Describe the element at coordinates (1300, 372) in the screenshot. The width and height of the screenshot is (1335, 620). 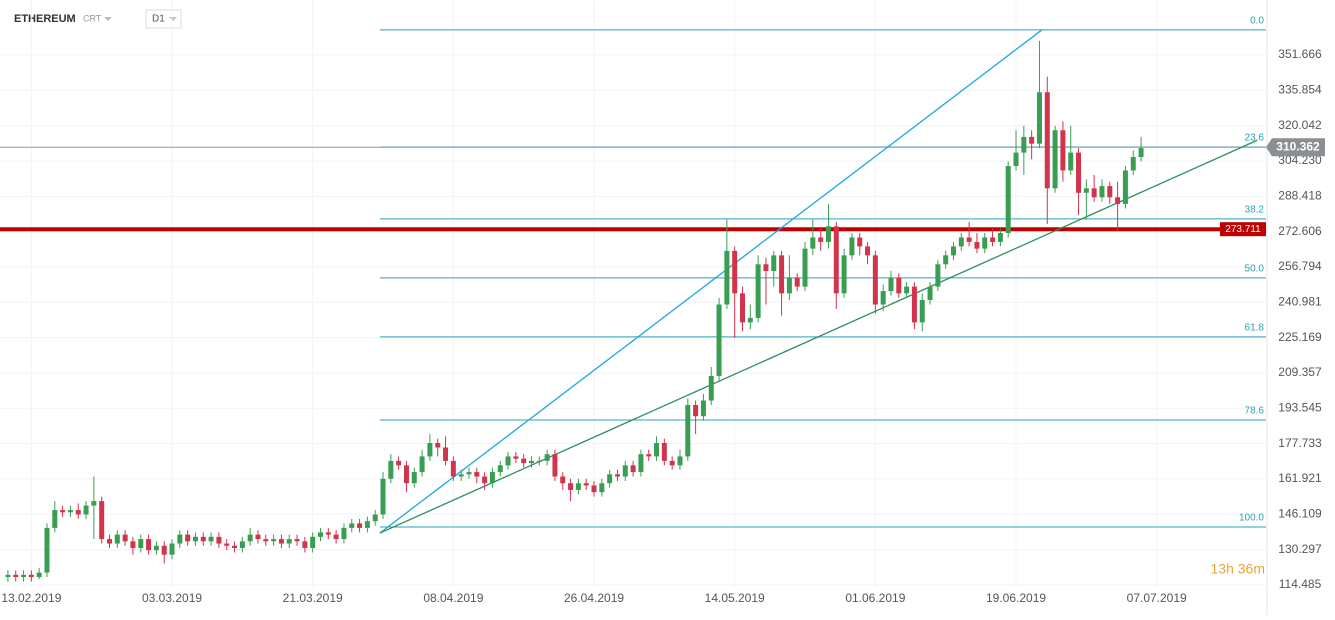
I see `y-tick-label: 209.357` at that location.